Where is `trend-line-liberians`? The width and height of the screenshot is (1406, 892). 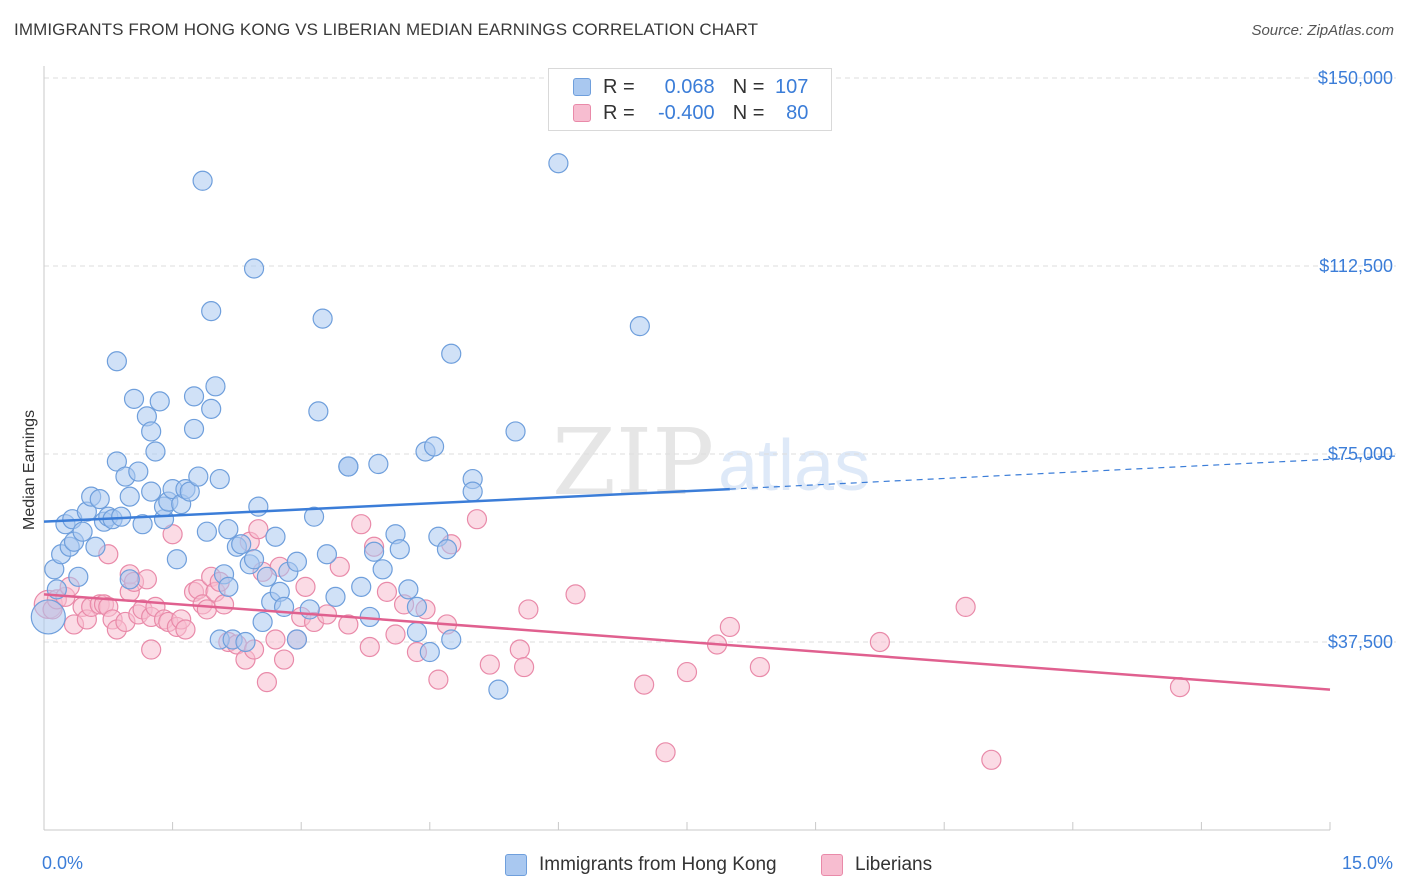
trend-line-liberians is located at coordinates (687, 642).